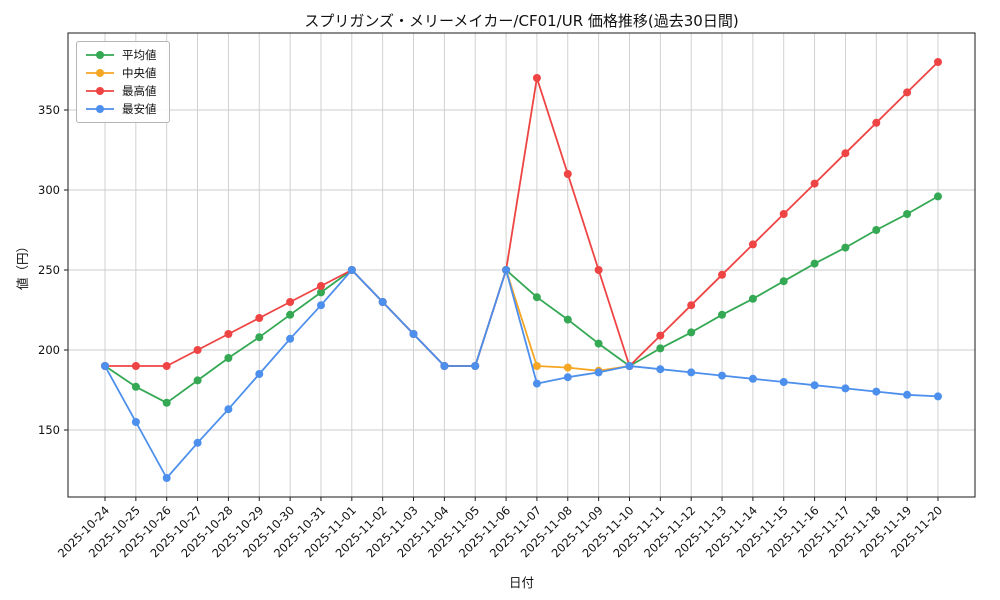 The height and width of the screenshot is (600, 1000). What do you see at coordinates (521, 21) in the screenshot?
I see `chart-title: スプリガンズ・メリーメイカー/CF01/UR 価格推移(過去30日間)` at bounding box center [521, 21].